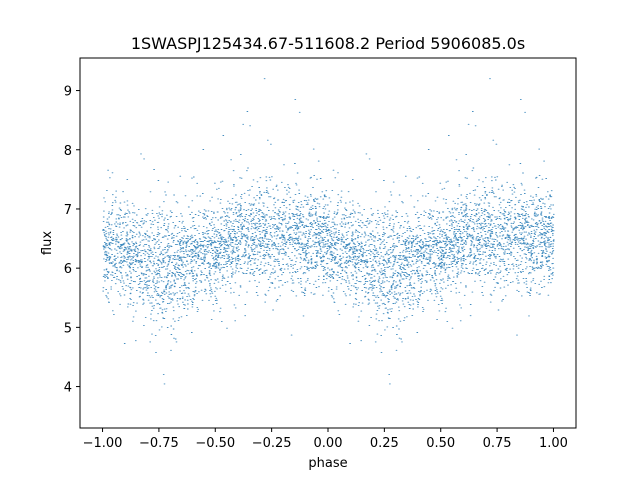  I want to click on x-tick-label: 0.75, so click(497, 443).